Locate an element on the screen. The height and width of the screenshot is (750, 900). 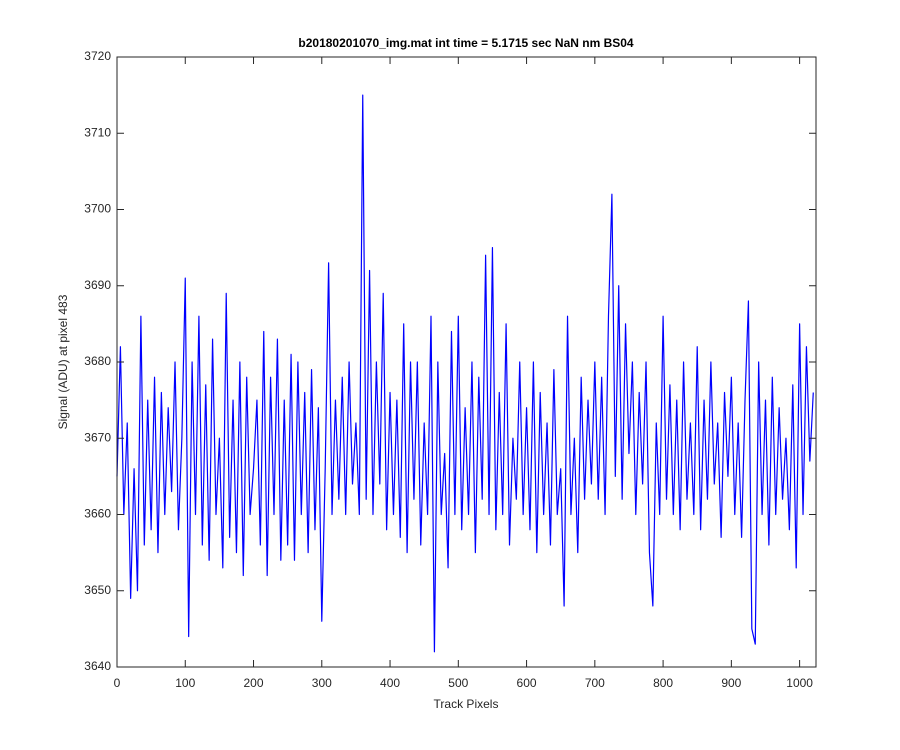
x-tick-label: 0 is located at coordinates (117, 683).